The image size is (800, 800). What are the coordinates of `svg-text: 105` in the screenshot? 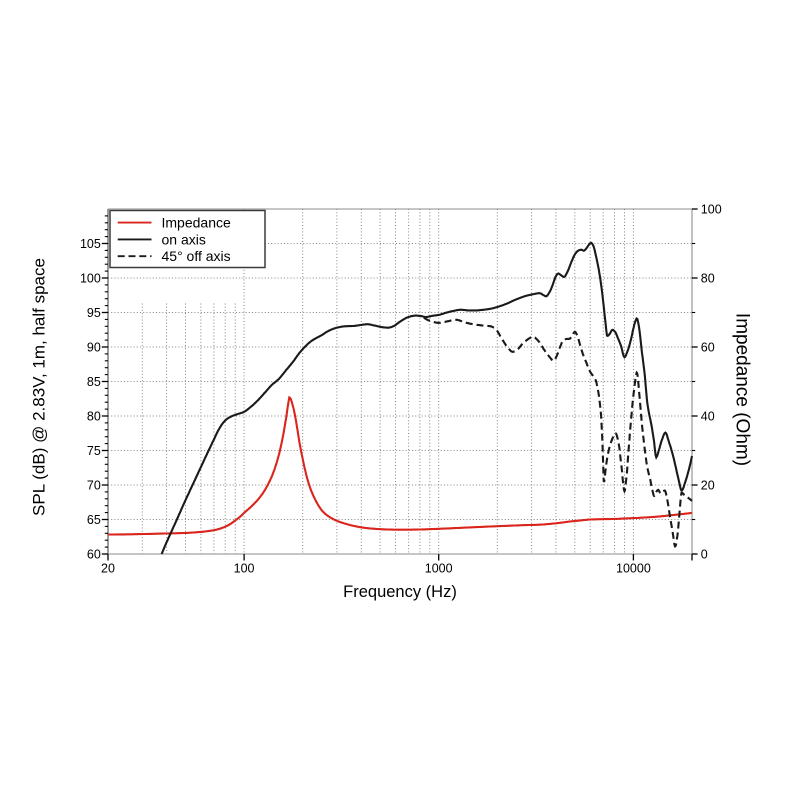 It's located at (90, 244).